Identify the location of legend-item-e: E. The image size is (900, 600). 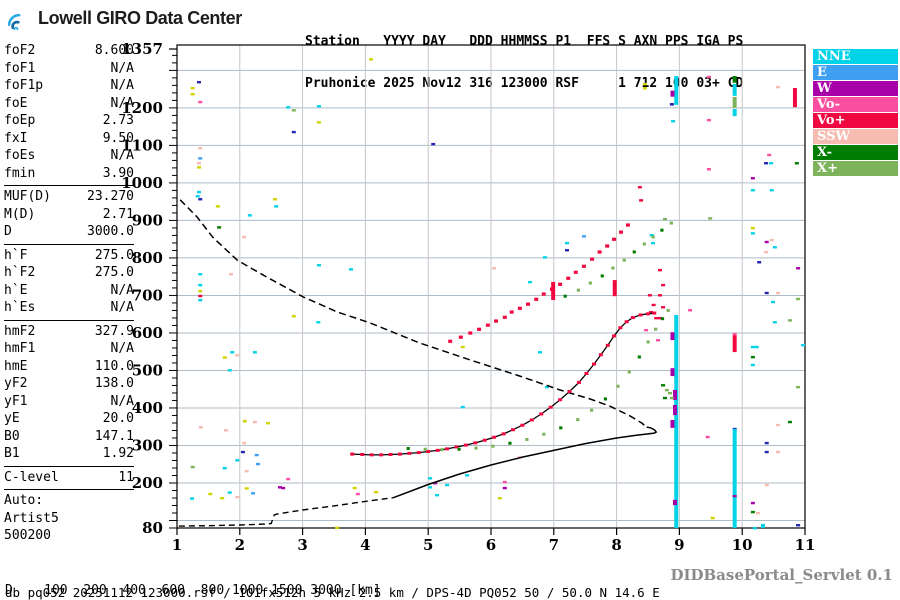
(855, 72).